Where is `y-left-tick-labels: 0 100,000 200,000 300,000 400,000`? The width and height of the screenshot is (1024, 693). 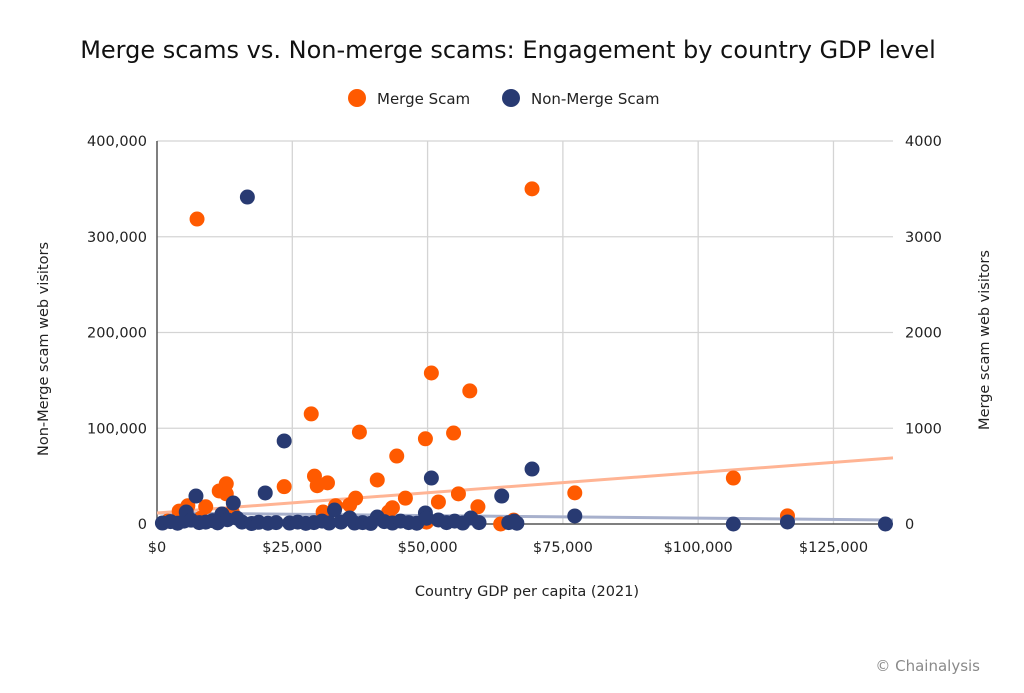 y-left-tick-labels: 0 100,000 200,000 300,000 400,000 is located at coordinates (117, 333).